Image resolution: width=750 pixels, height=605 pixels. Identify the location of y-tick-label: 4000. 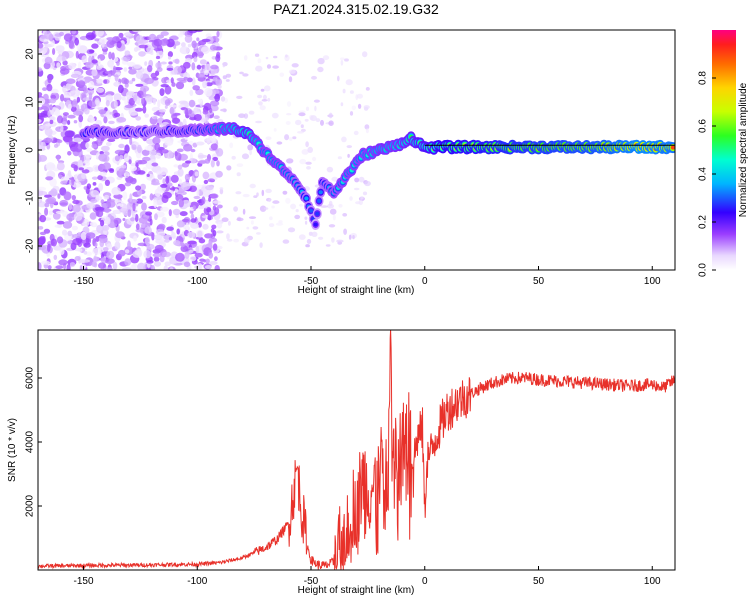
(30, 441).